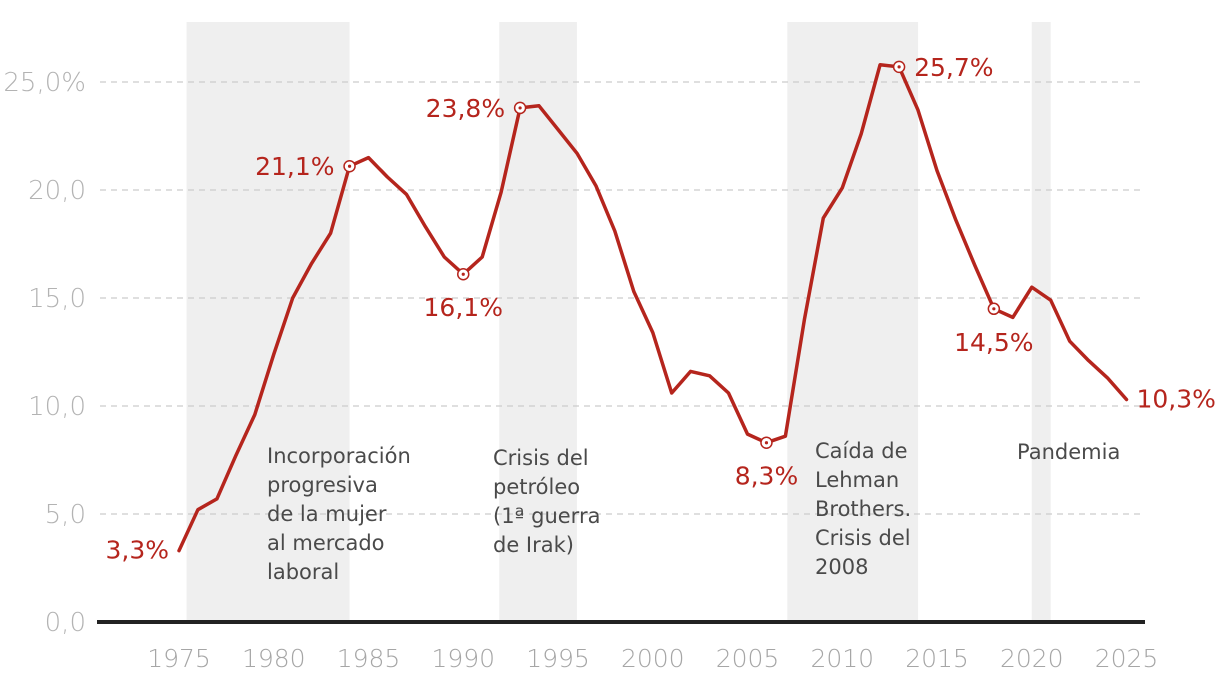 This screenshot has width=1220, height=688. Describe the element at coordinates (465, 108) in the screenshot. I see `data-label: 23,8%` at that location.